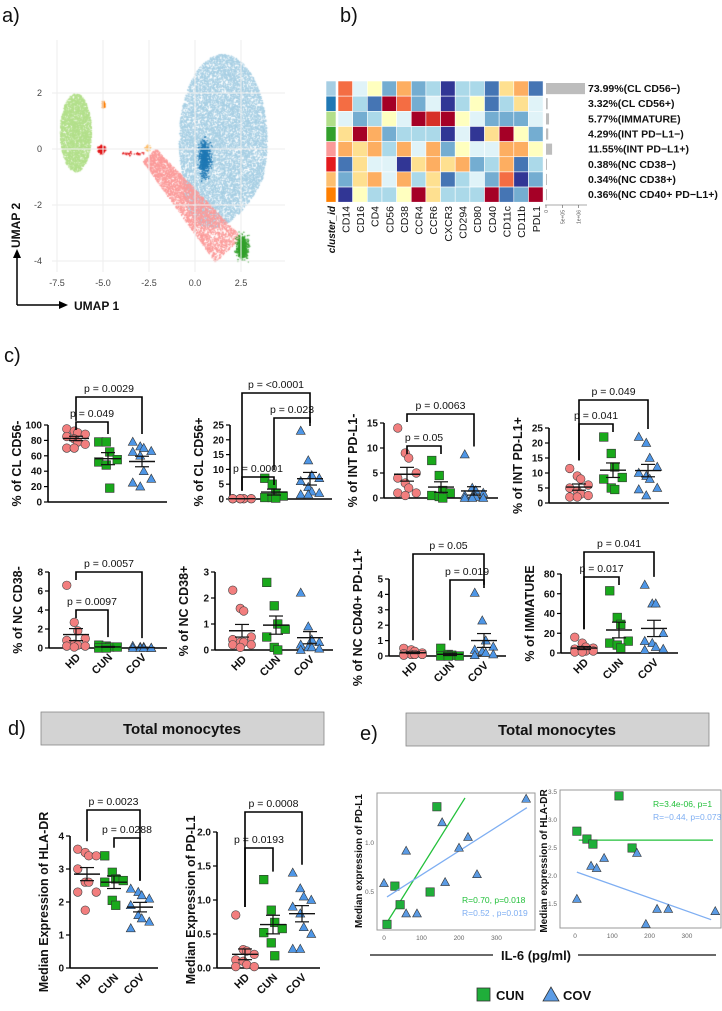 The width and height of the screenshot is (722, 1011). I want to click on x-tick-label: COV, so click(297, 984).